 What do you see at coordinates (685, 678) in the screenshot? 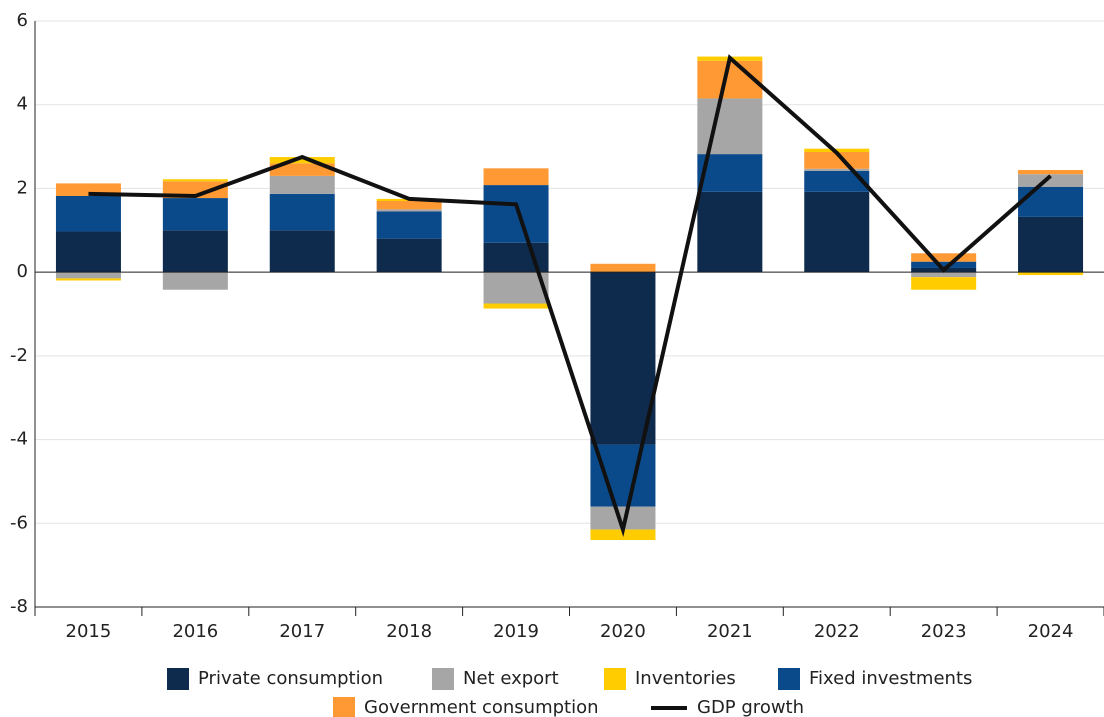
I see `legend-label: Inventories` at bounding box center [685, 678].